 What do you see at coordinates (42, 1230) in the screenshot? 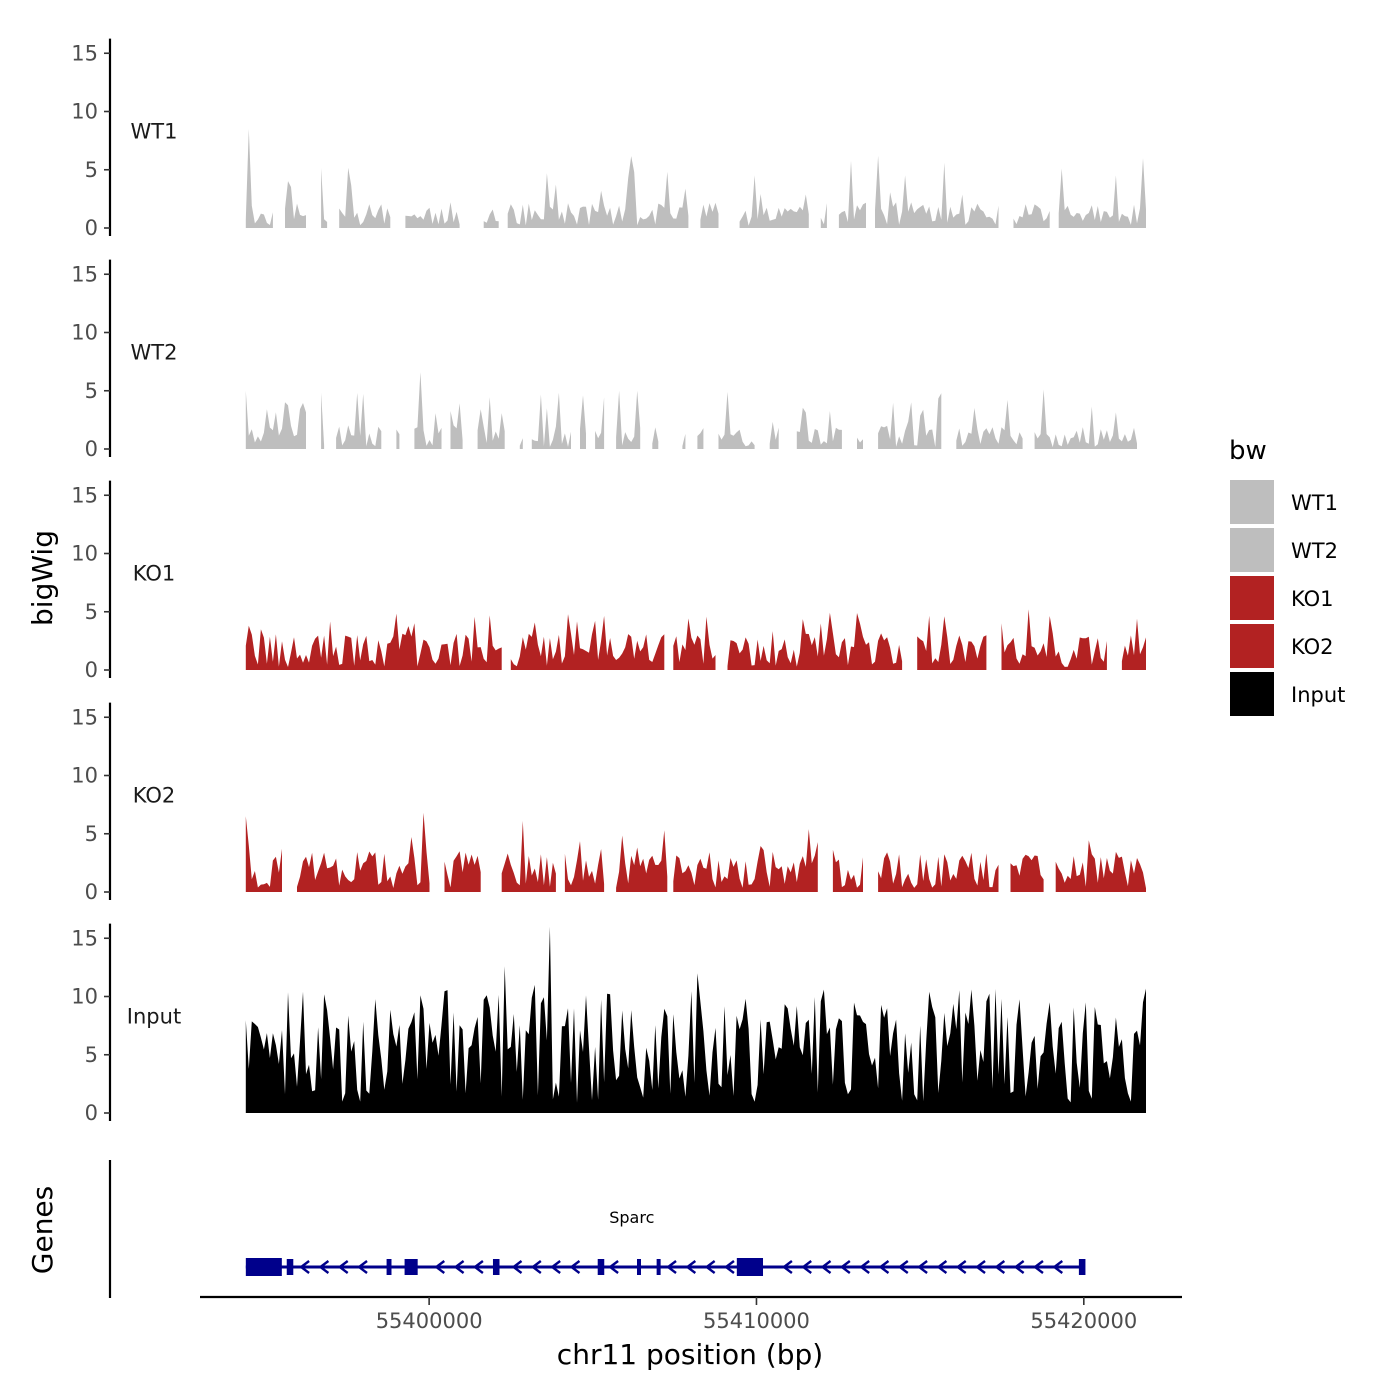
I see `genes-axis-title: Genes` at bounding box center [42, 1230].